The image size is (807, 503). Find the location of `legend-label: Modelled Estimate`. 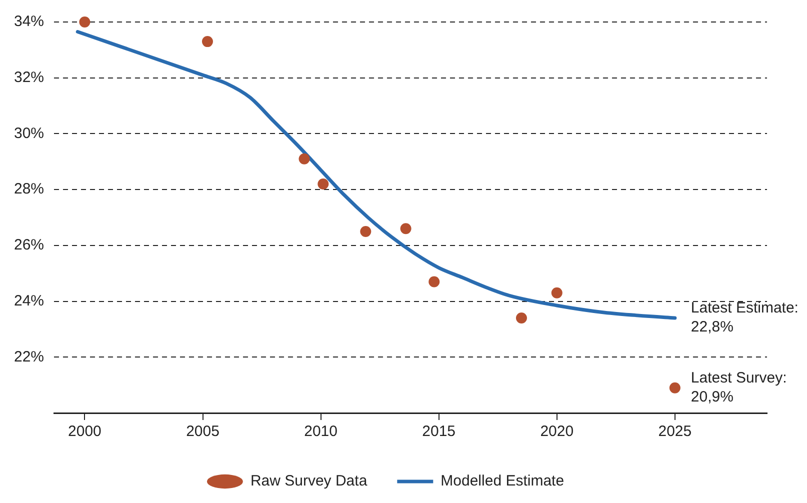

legend-label: Modelled Estimate is located at coordinates (502, 481).